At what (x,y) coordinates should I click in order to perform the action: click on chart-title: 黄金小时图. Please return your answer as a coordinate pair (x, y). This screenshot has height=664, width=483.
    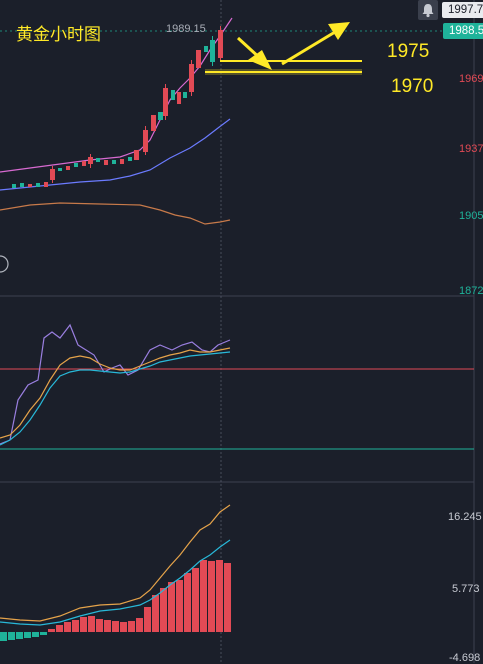
    Looking at the image, I should click on (58, 34).